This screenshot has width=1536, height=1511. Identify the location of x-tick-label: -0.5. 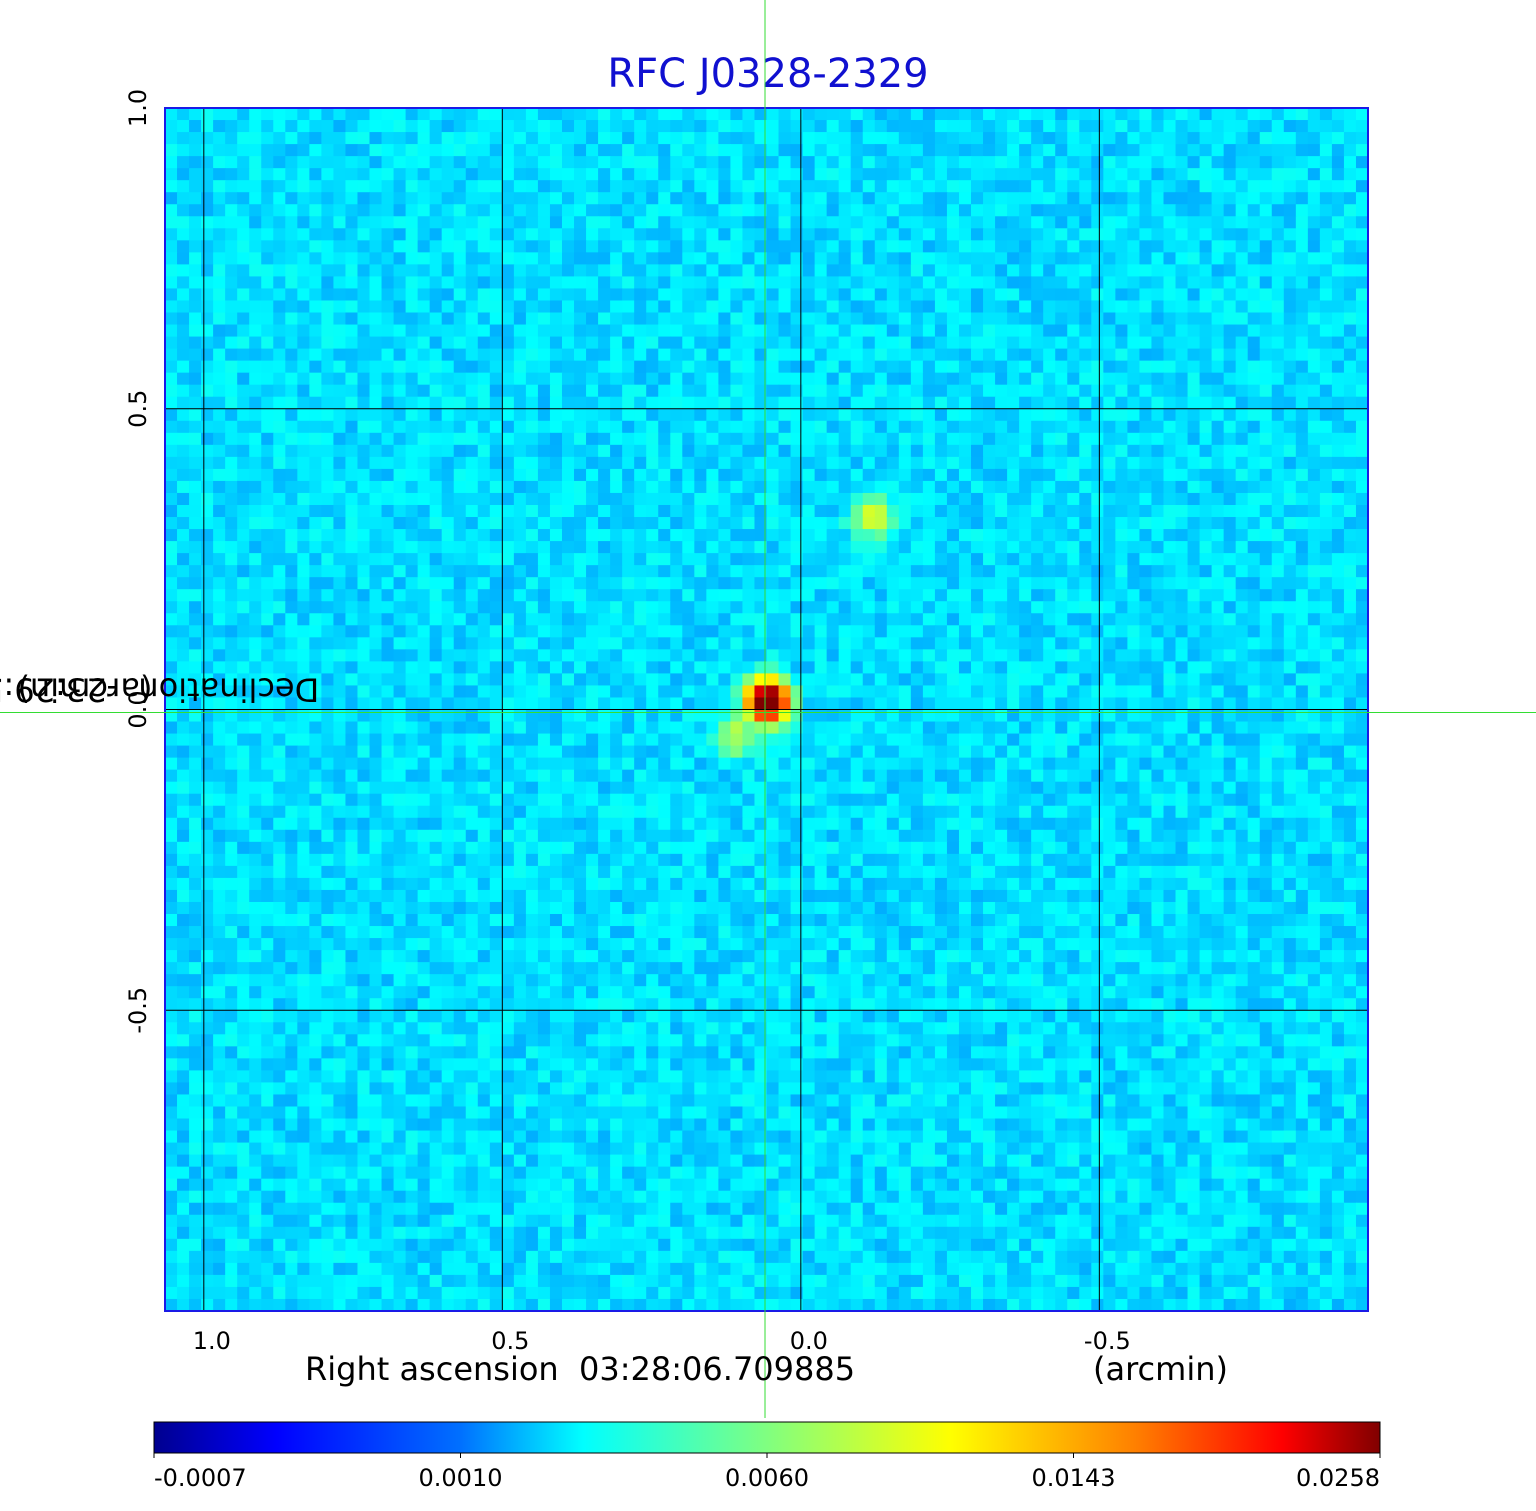
(1107, 1341).